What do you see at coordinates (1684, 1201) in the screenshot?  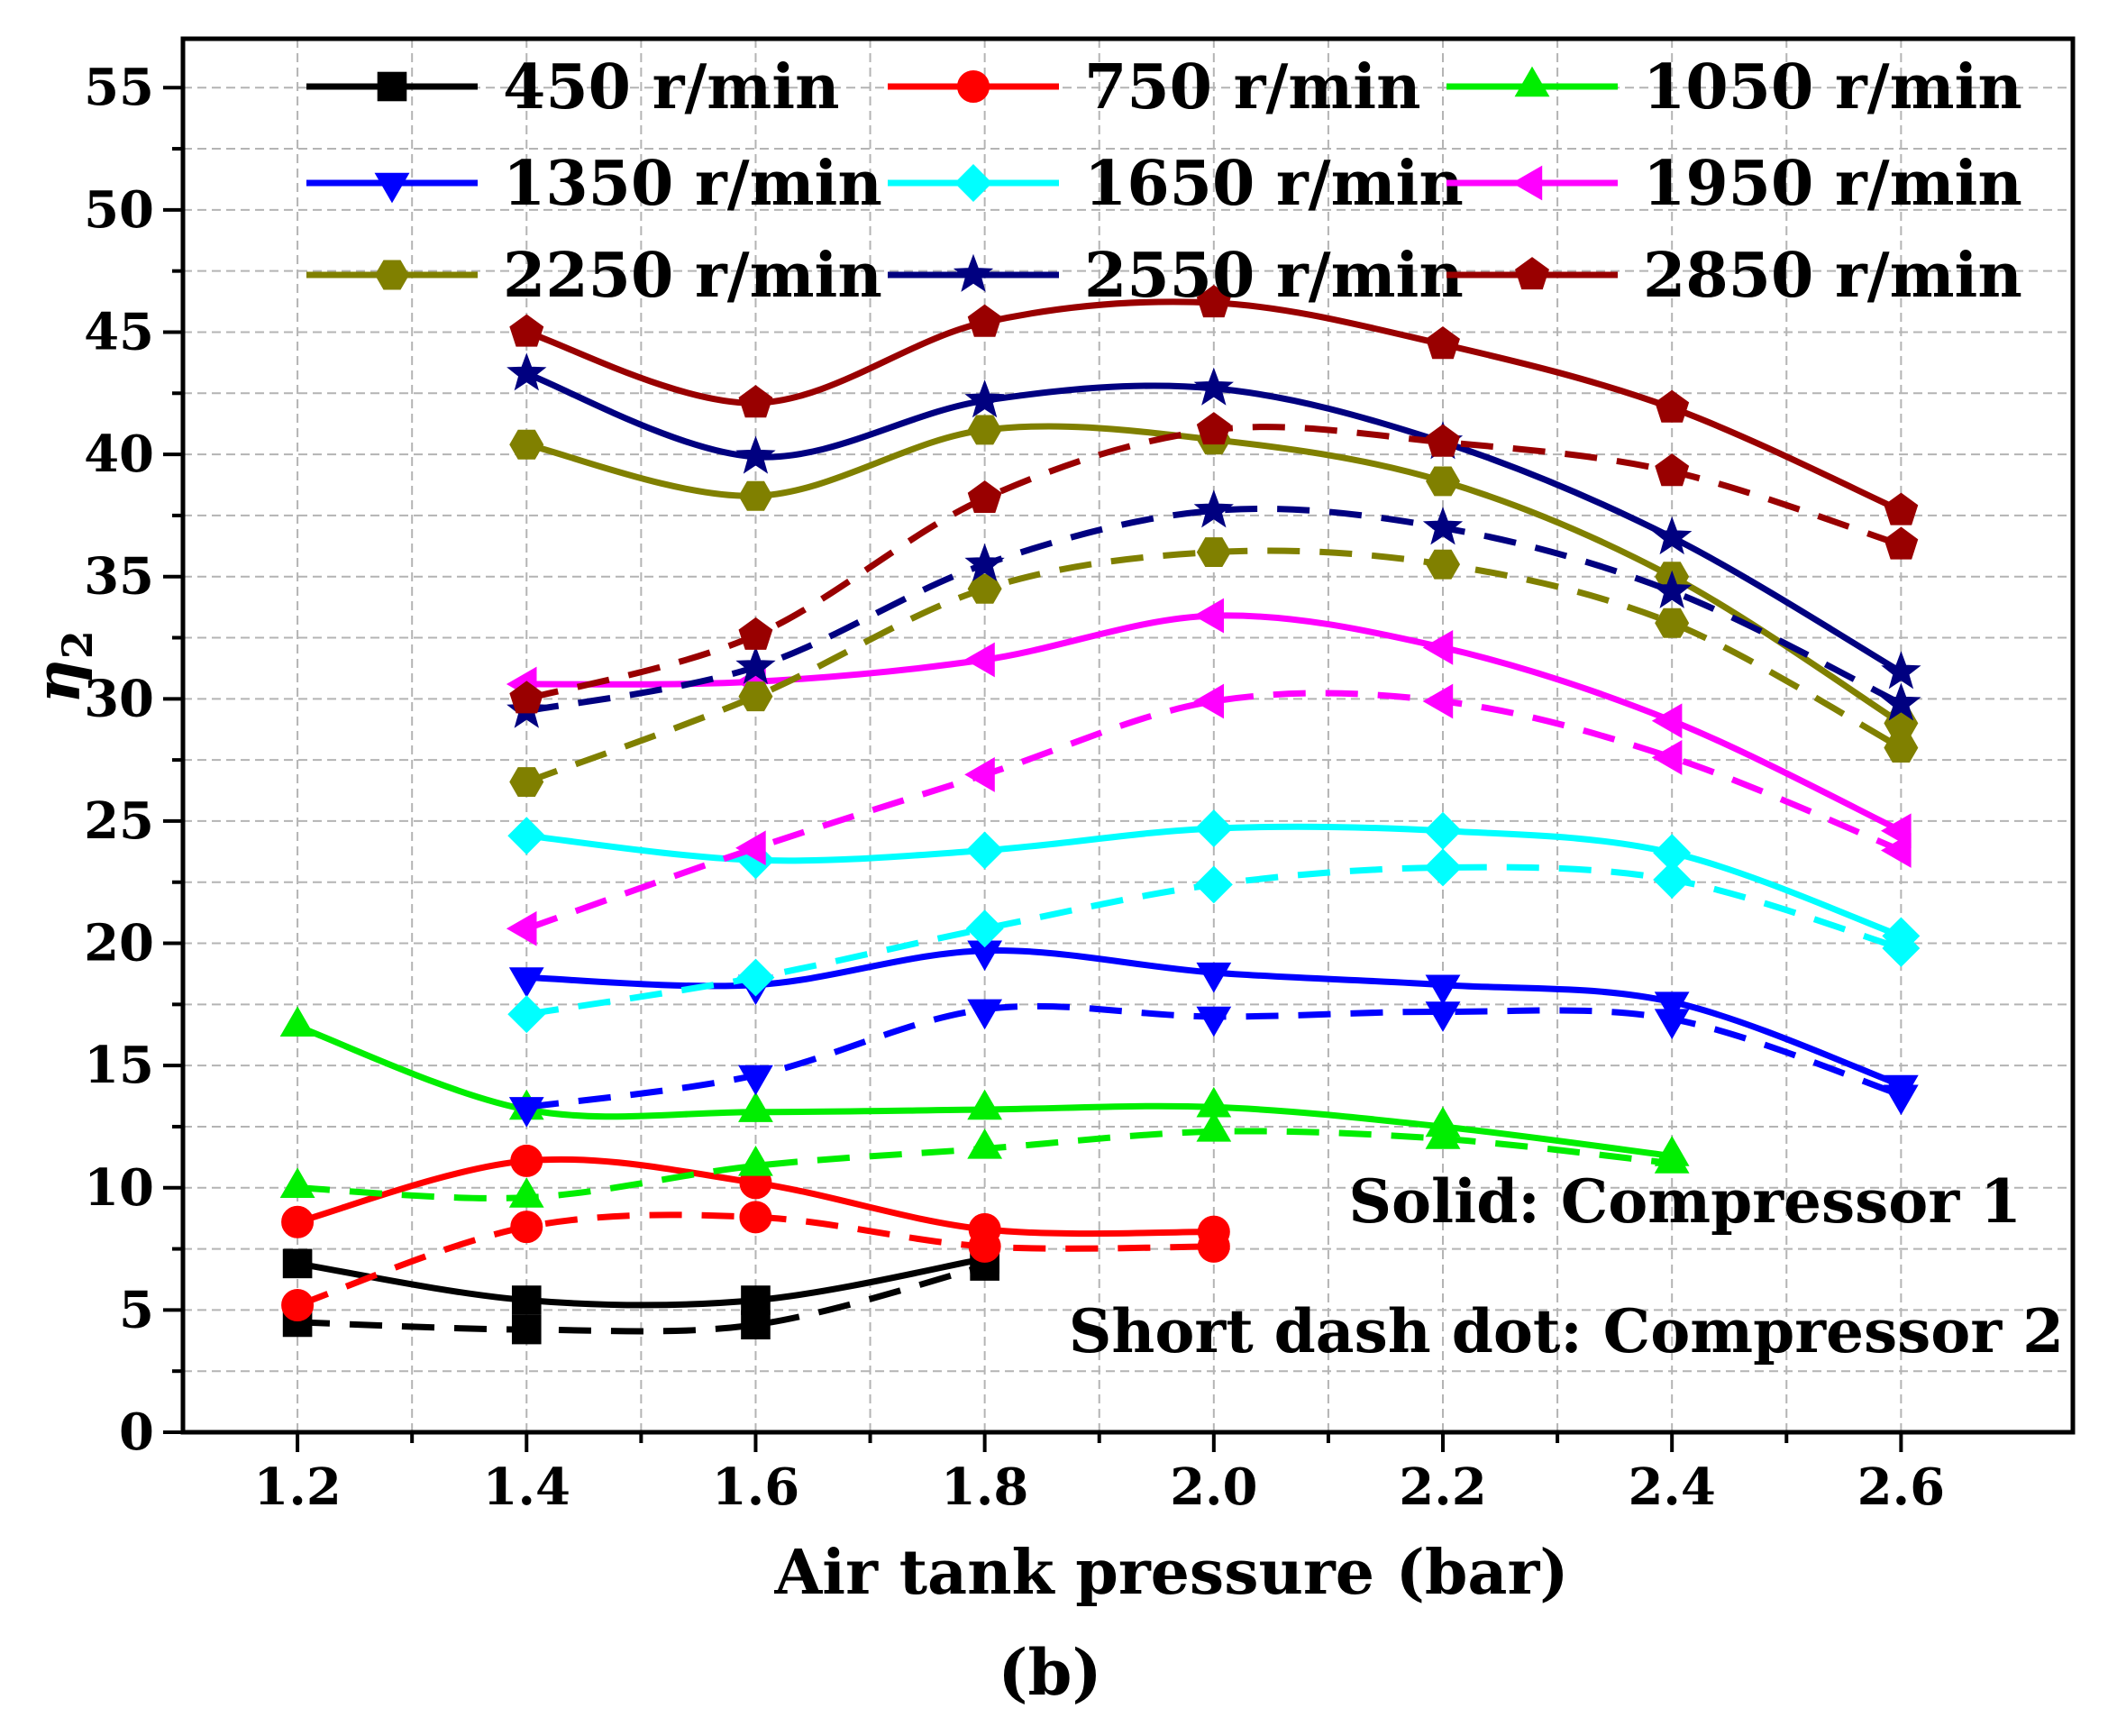 I see `note-solid: Solid: Compressor 1` at bounding box center [1684, 1201].